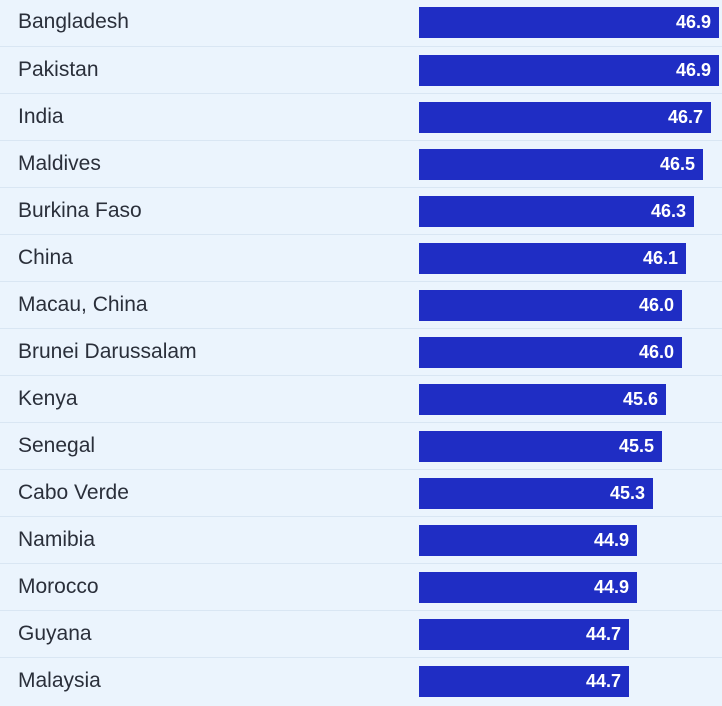 Image resolution: width=722 pixels, height=706 pixels. Describe the element at coordinates (685, 117) in the screenshot. I see `value-label: 46.7` at that location.